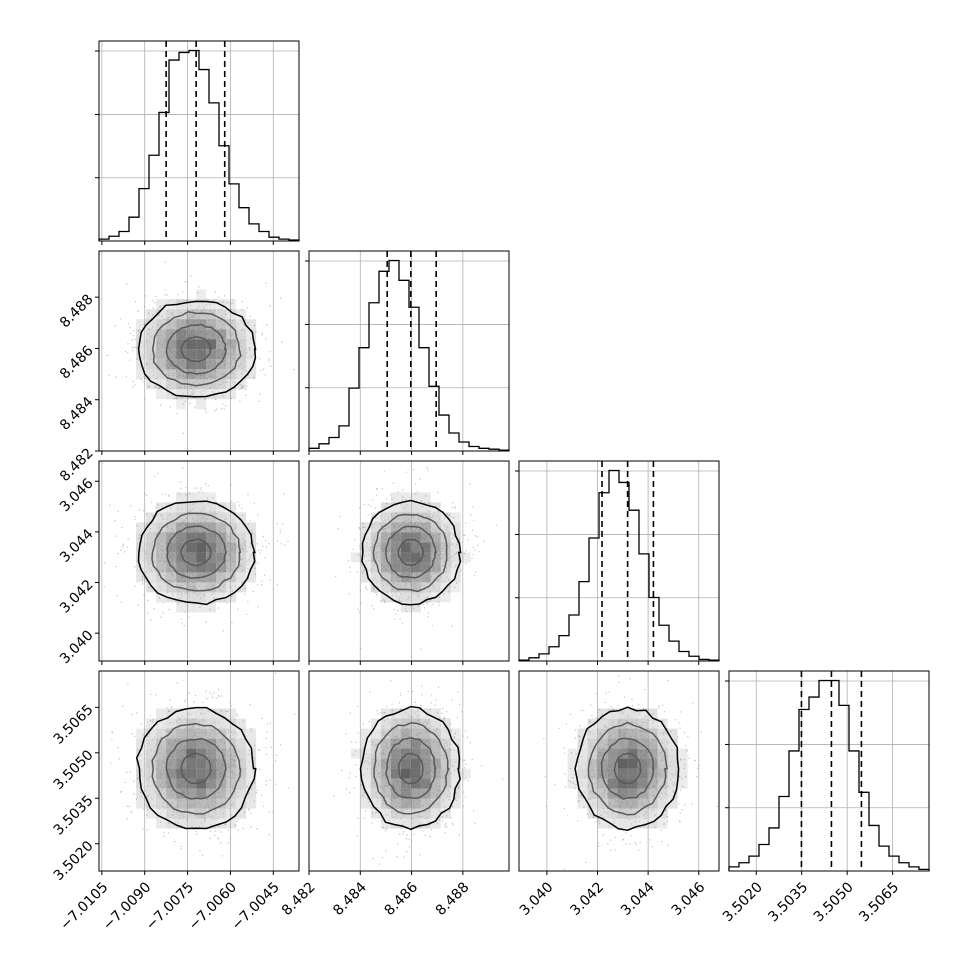 The height and width of the screenshot is (970, 970). Describe the element at coordinates (77, 647) in the screenshot. I see `y-tick-label: 3.040` at that location.